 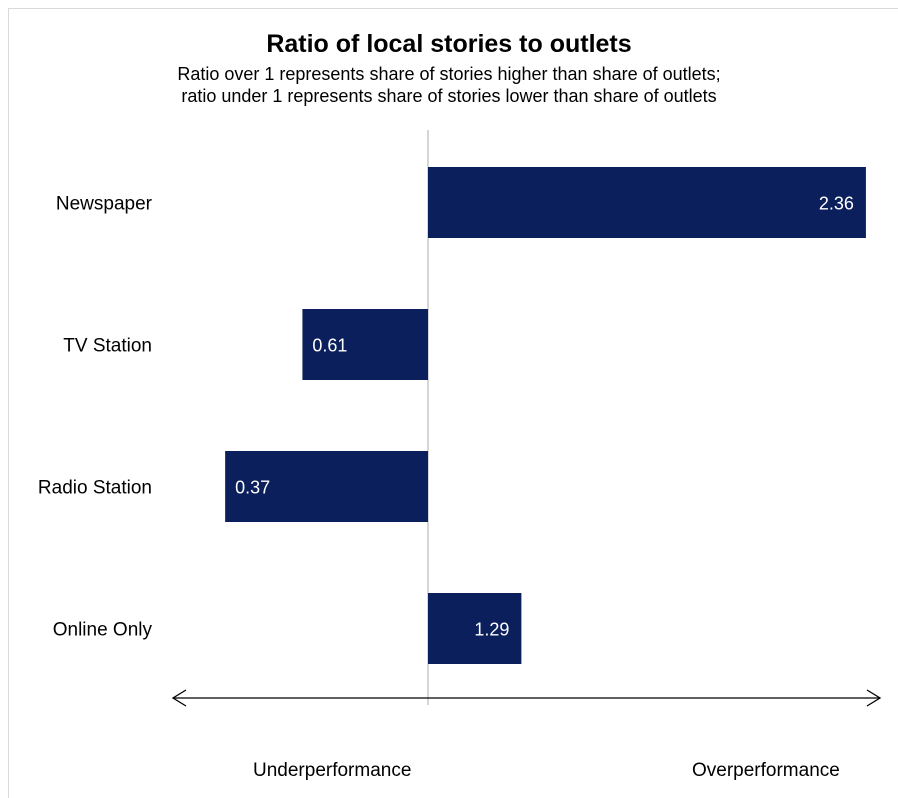 I want to click on value-label: 1.29, so click(x=491, y=630).